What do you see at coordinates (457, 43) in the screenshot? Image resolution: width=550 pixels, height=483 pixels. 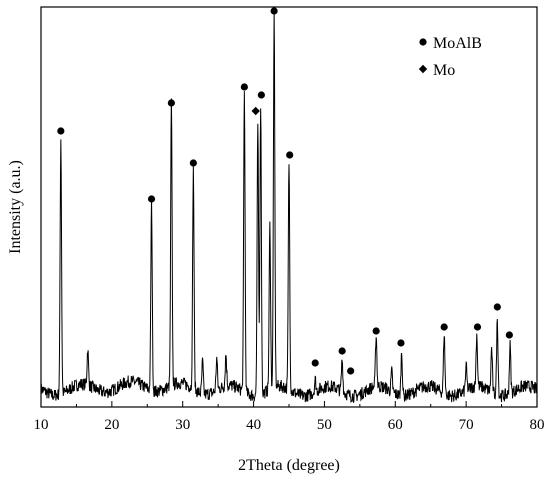 I see `legend-moalb-label: MoAlB` at bounding box center [457, 43].